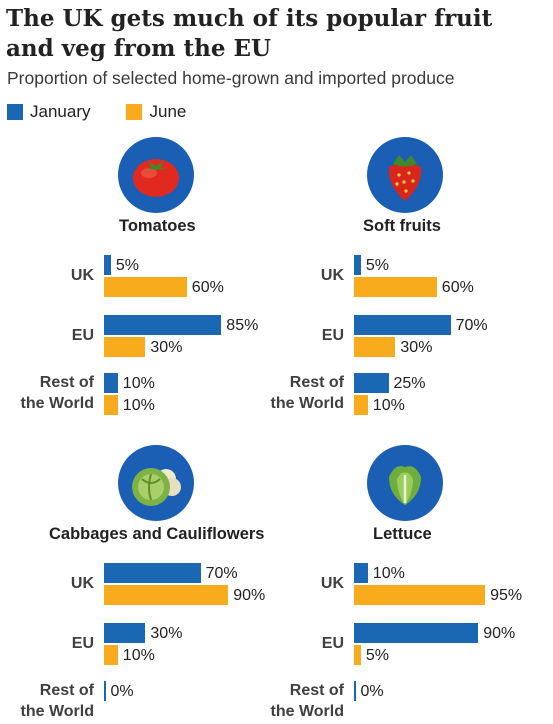 This screenshot has width=553, height=724. I want to click on tomato-icon, so click(156, 175).